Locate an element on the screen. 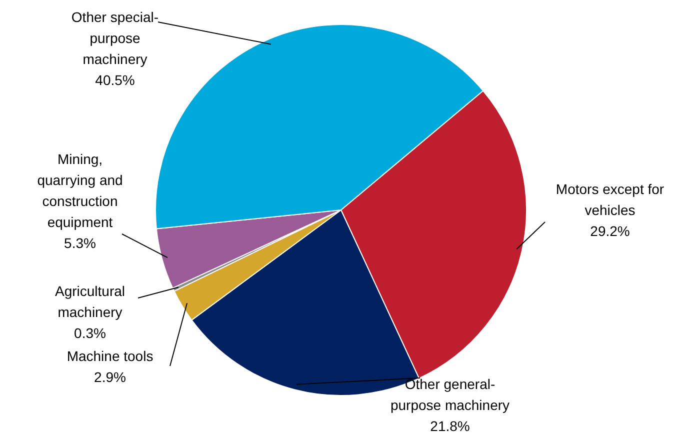  slice-label: Other special-purpose machinery is located at coordinates (115, 37).